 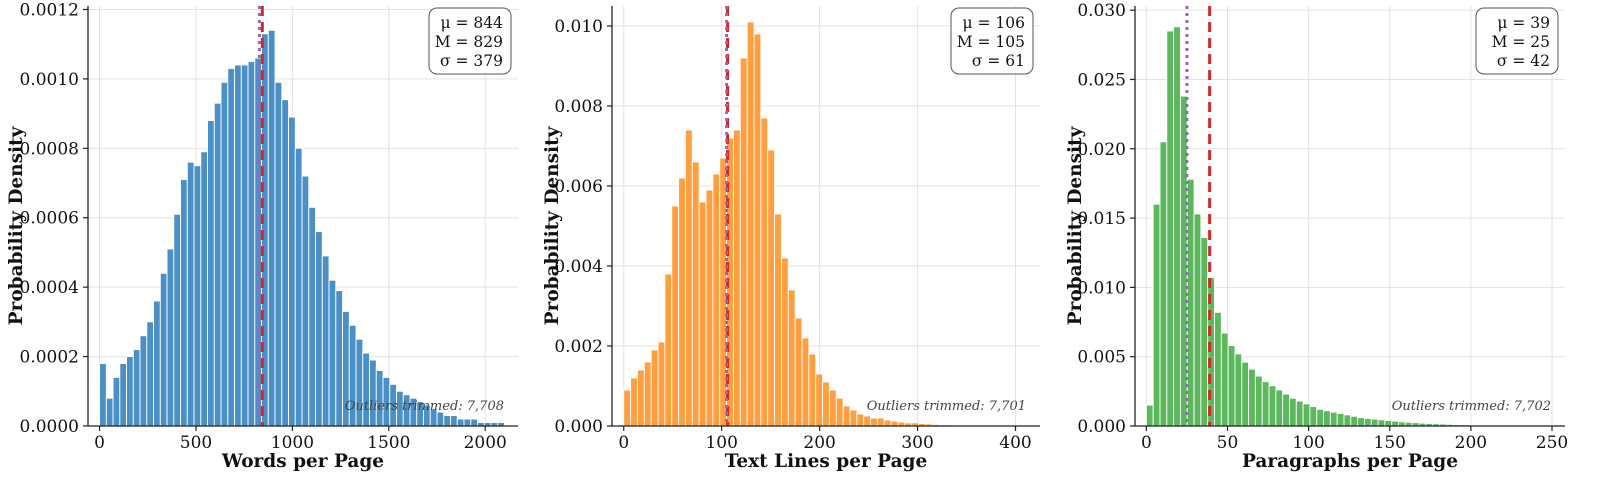 I want to click on y-tick-label: 0.0002, so click(x=49, y=358).